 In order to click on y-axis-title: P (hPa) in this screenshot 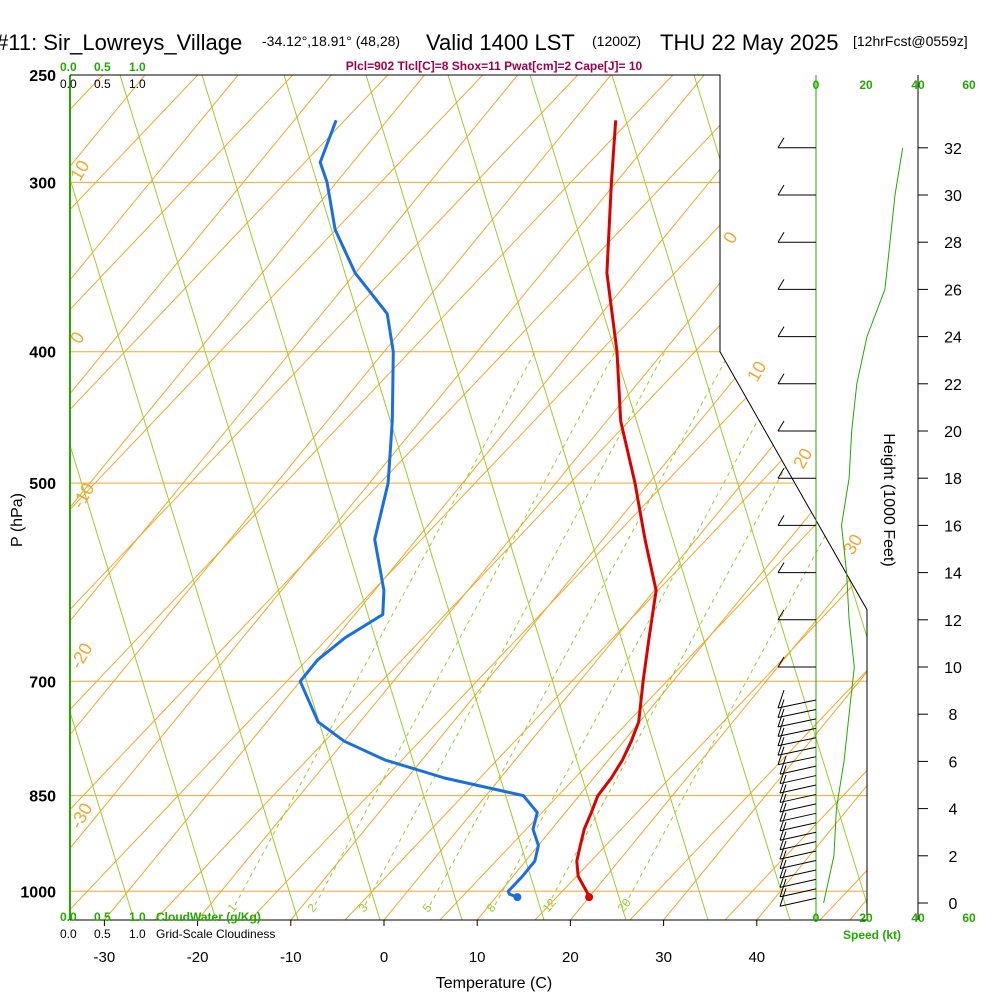, I will do `click(17, 520)`.